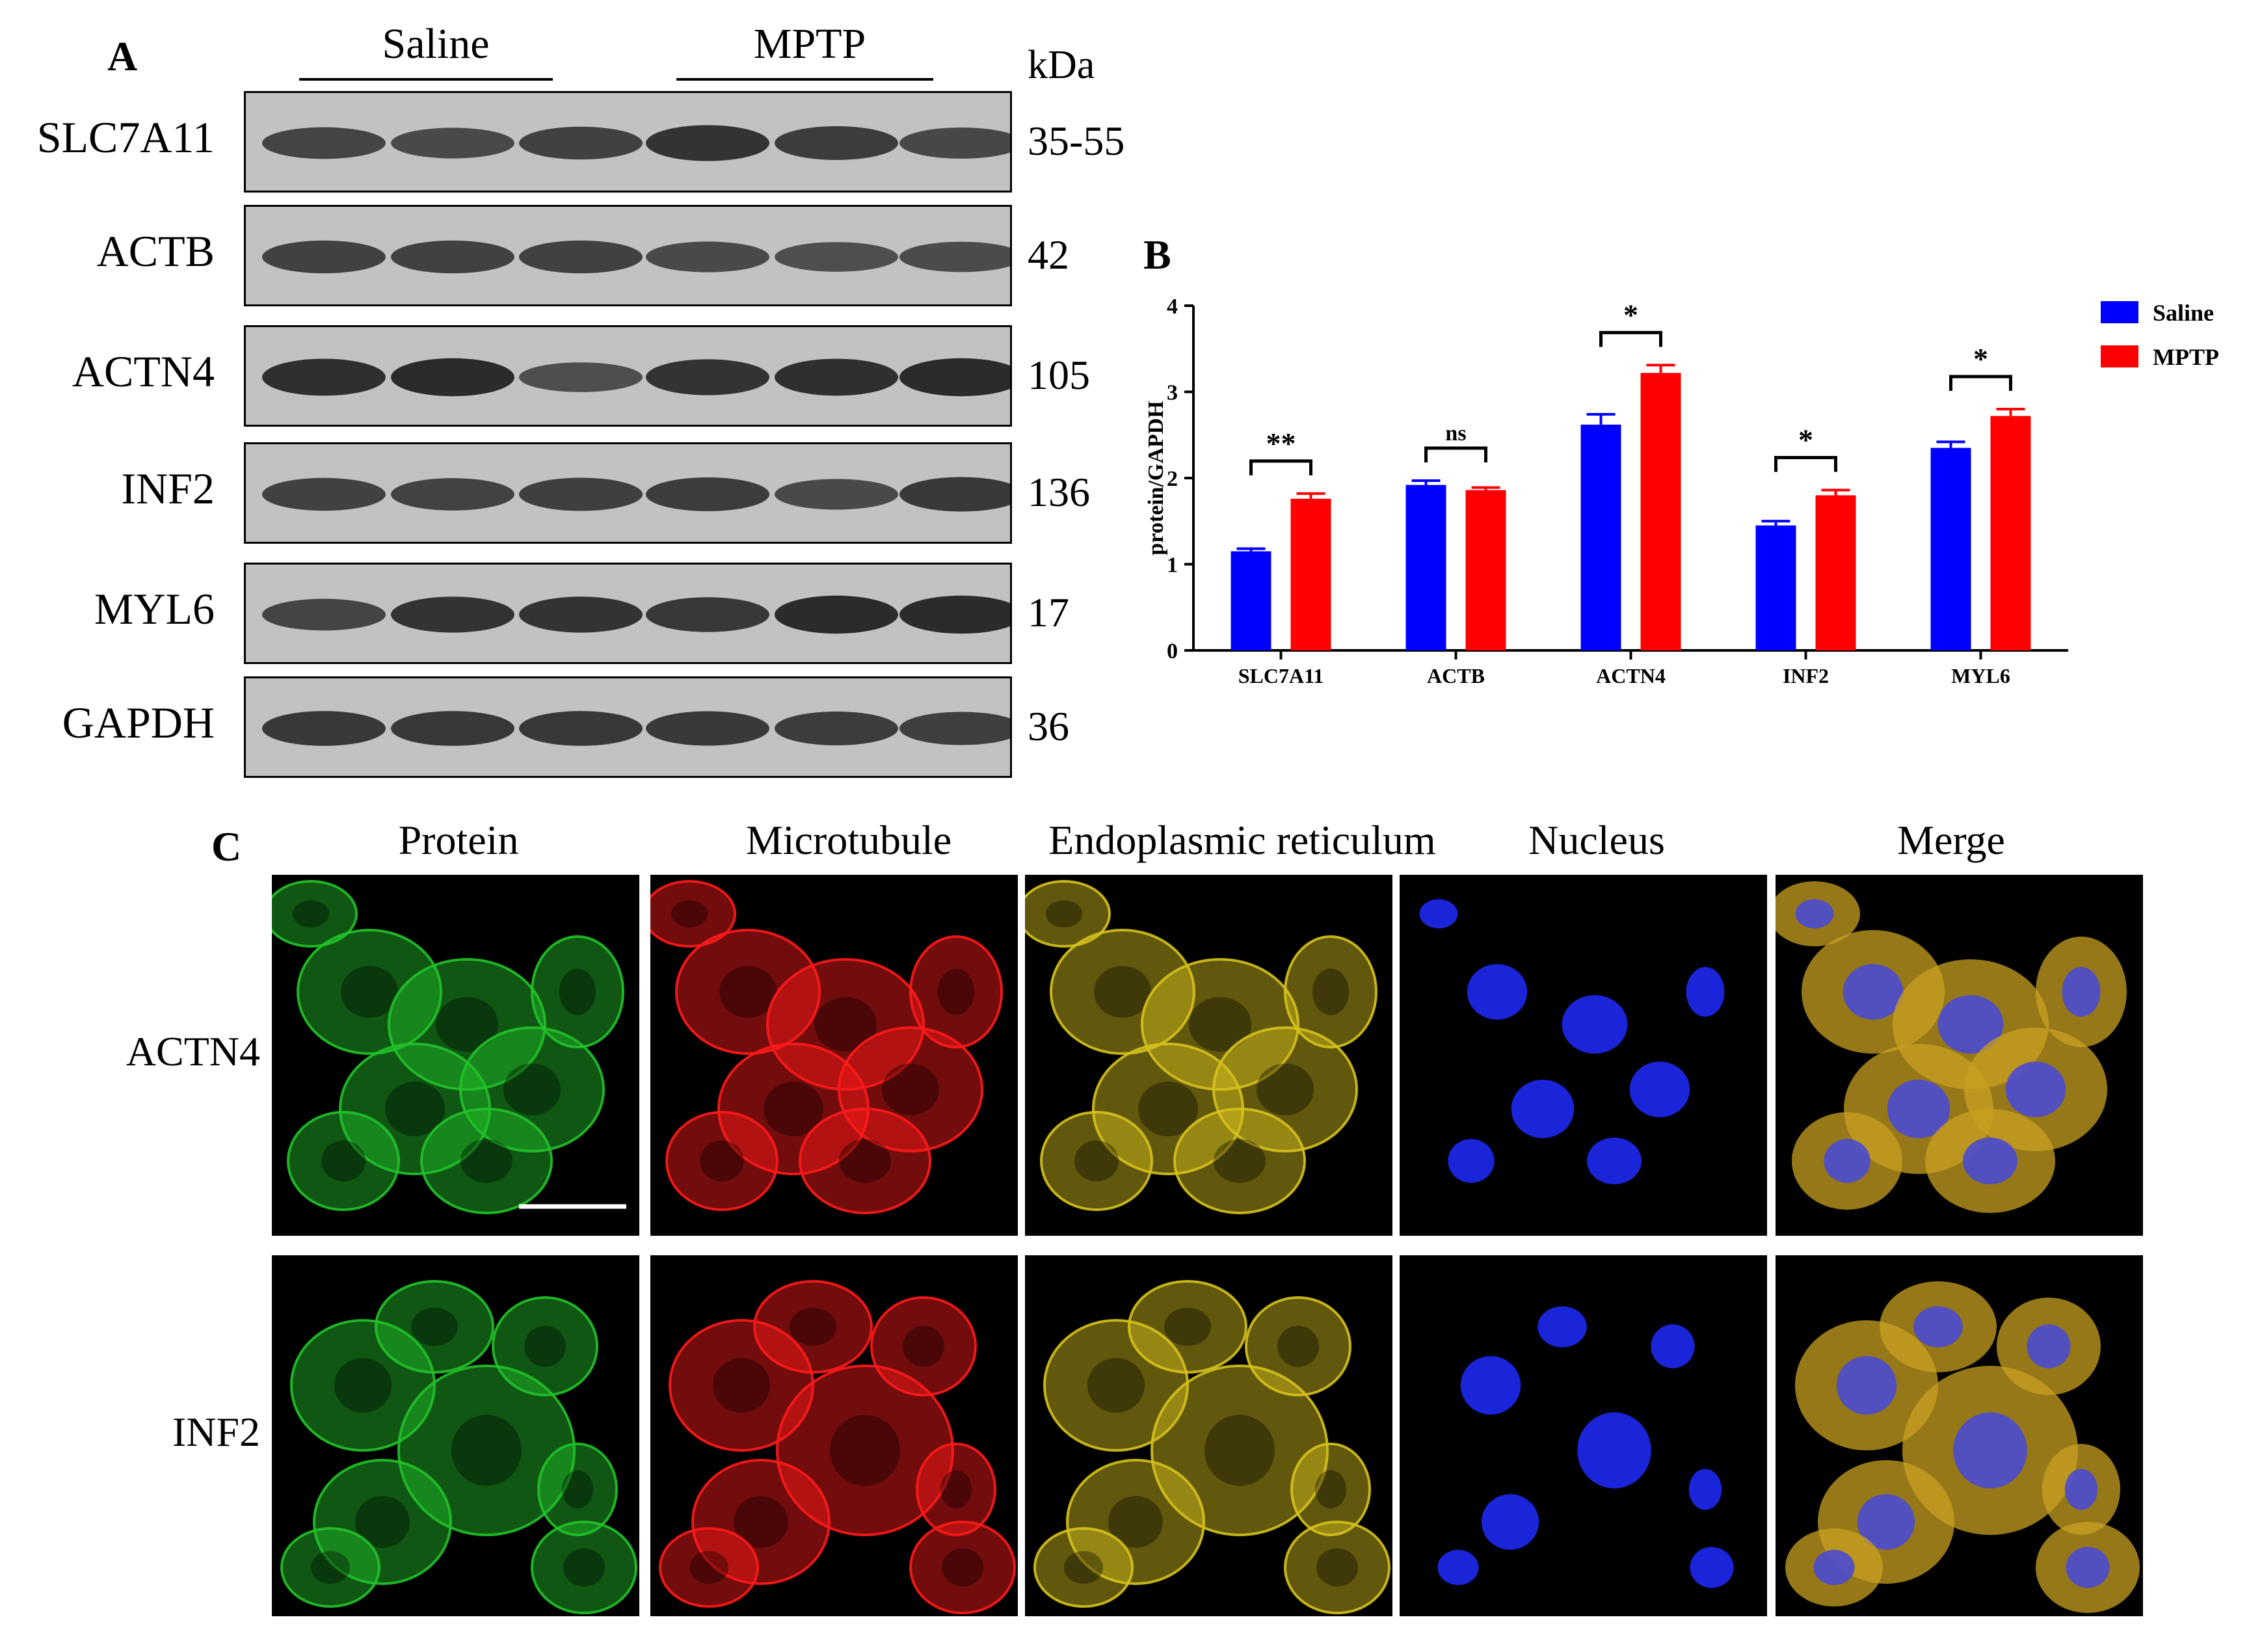 The image size is (2262, 1652). What do you see at coordinates (216, 1432) in the screenshot?
I see `protein-row-label: INF2` at bounding box center [216, 1432].